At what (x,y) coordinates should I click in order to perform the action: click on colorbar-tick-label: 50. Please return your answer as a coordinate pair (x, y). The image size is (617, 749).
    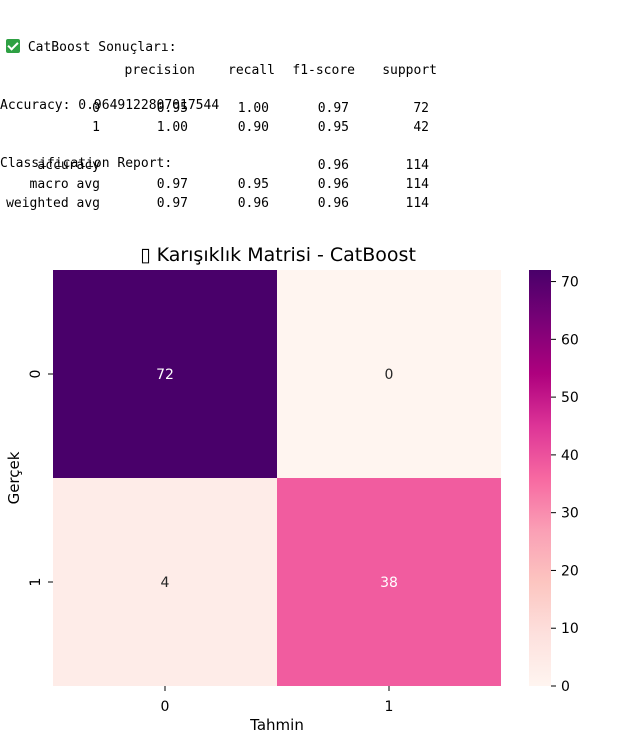
    Looking at the image, I should click on (570, 398).